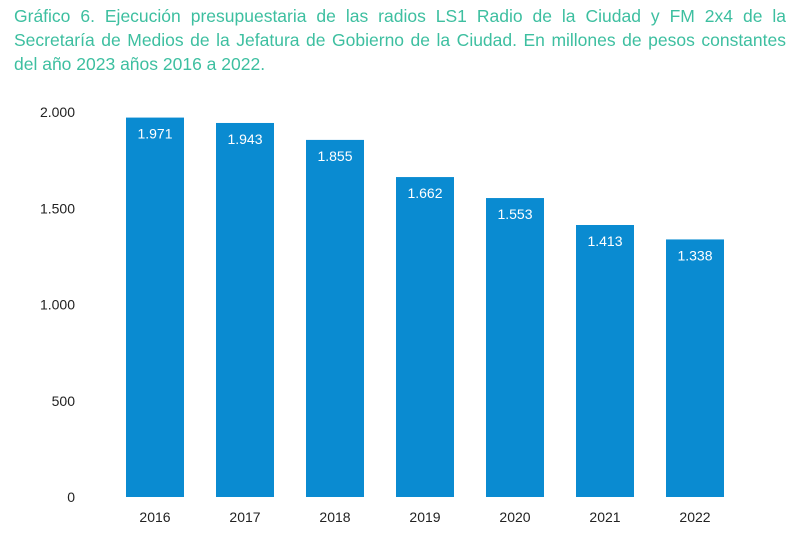 The height and width of the screenshot is (551, 800). Describe the element at coordinates (154, 134) in the screenshot. I see `data-label-2016: 1.971` at that location.